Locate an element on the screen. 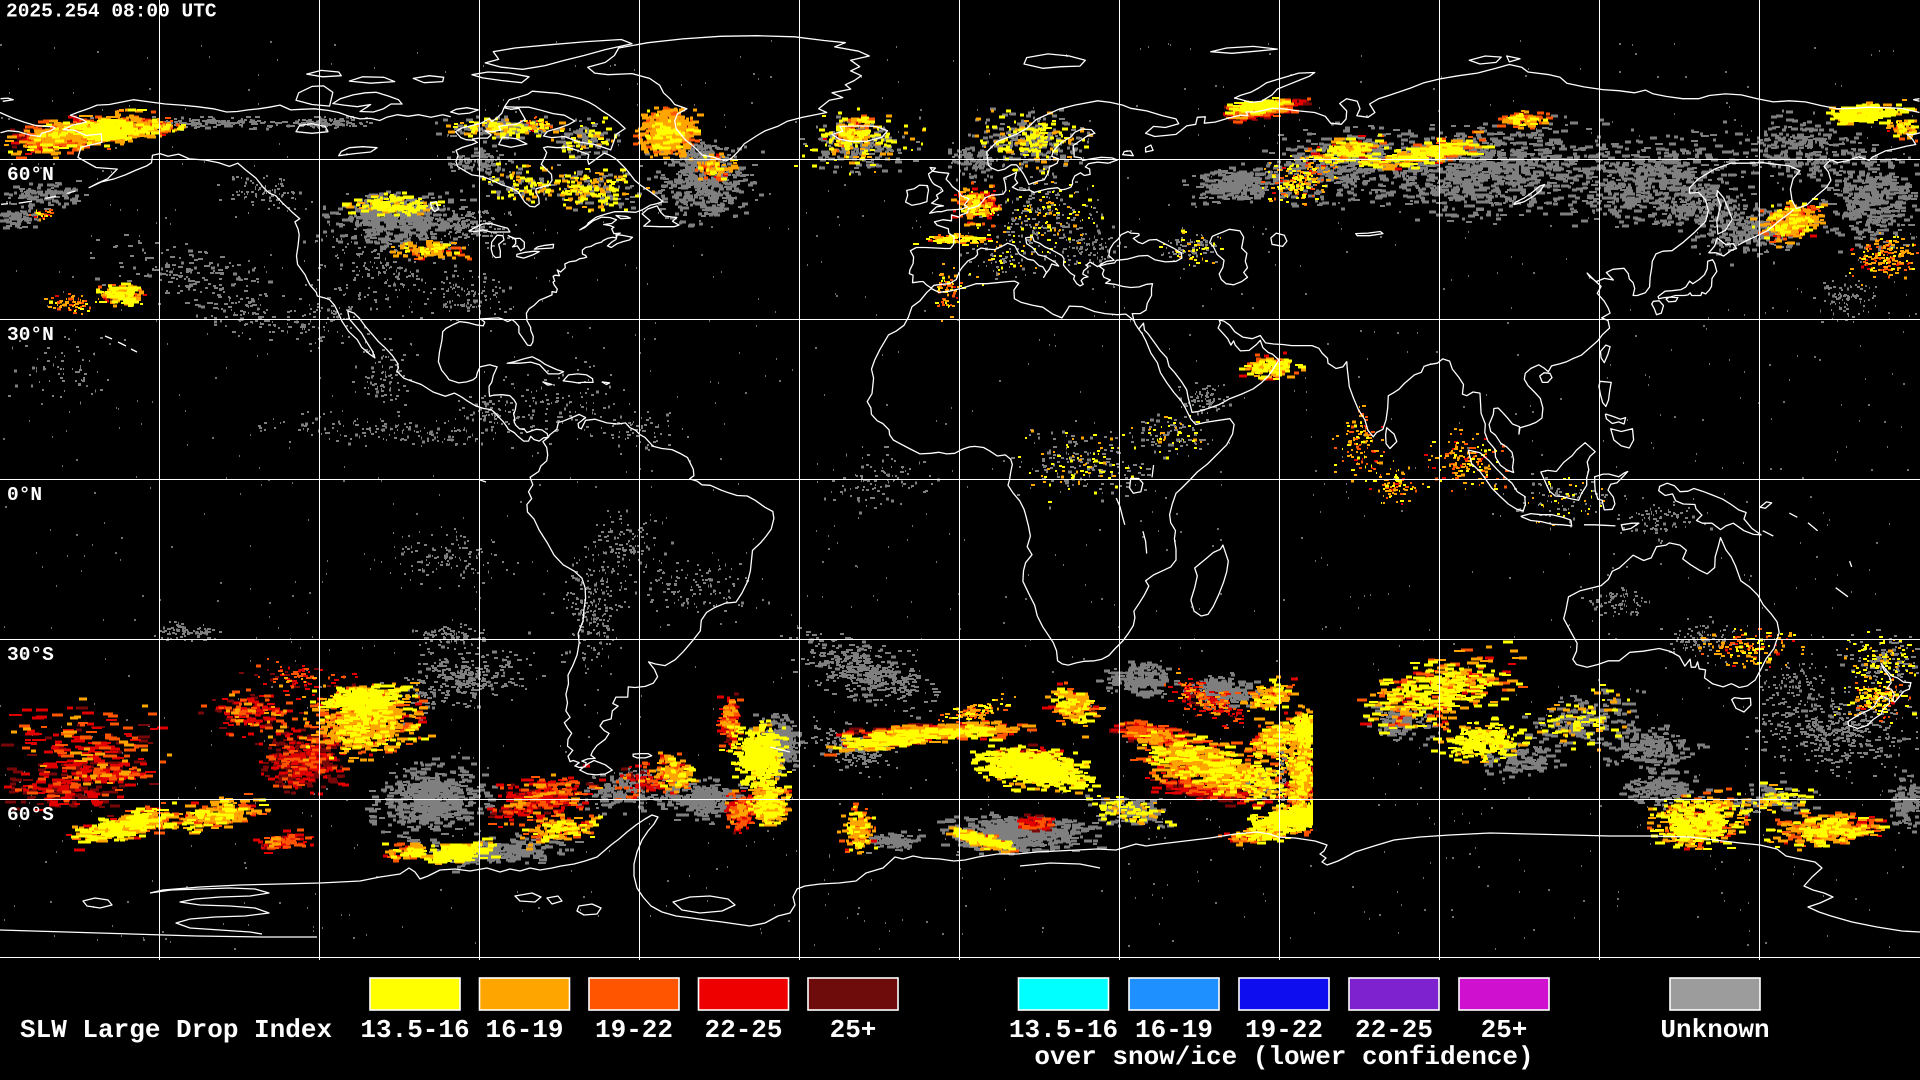 The image size is (1920, 1080). svg-text: 60°N is located at coordinates (30, 175).